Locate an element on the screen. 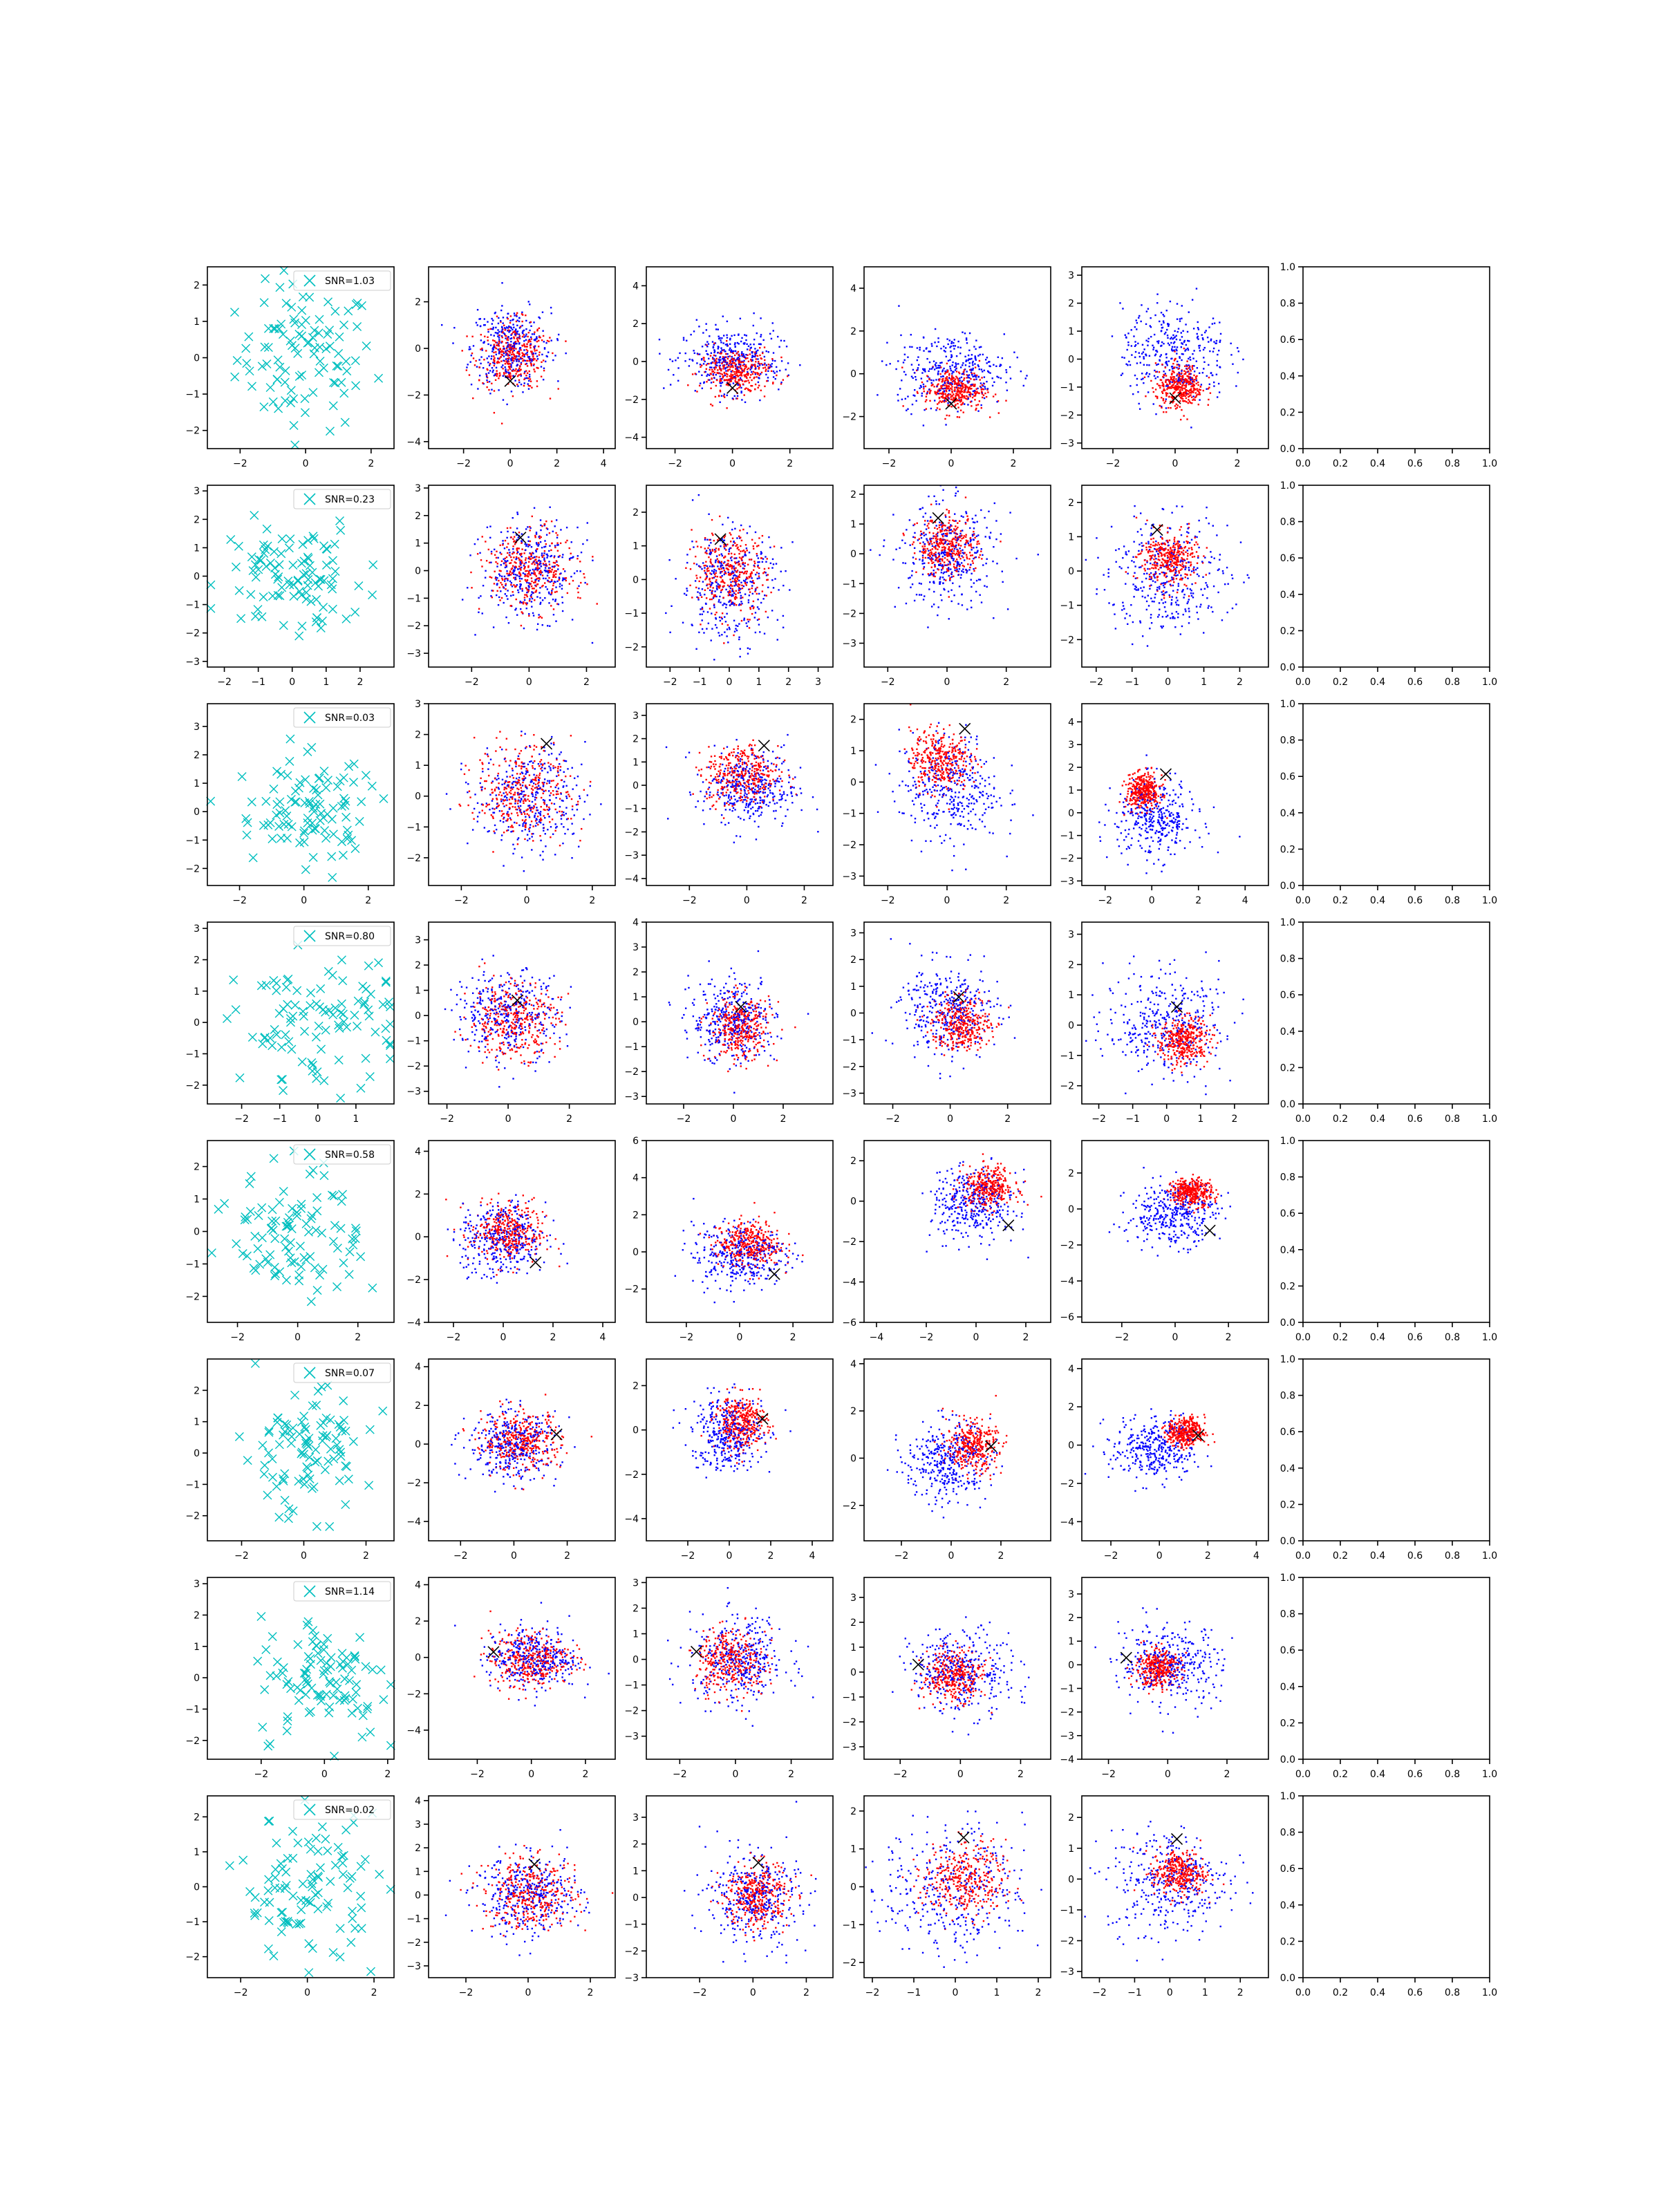 This screenshot has height=2212, width=1659. y-tick-label: −2 is located at coordinates (631, 647).